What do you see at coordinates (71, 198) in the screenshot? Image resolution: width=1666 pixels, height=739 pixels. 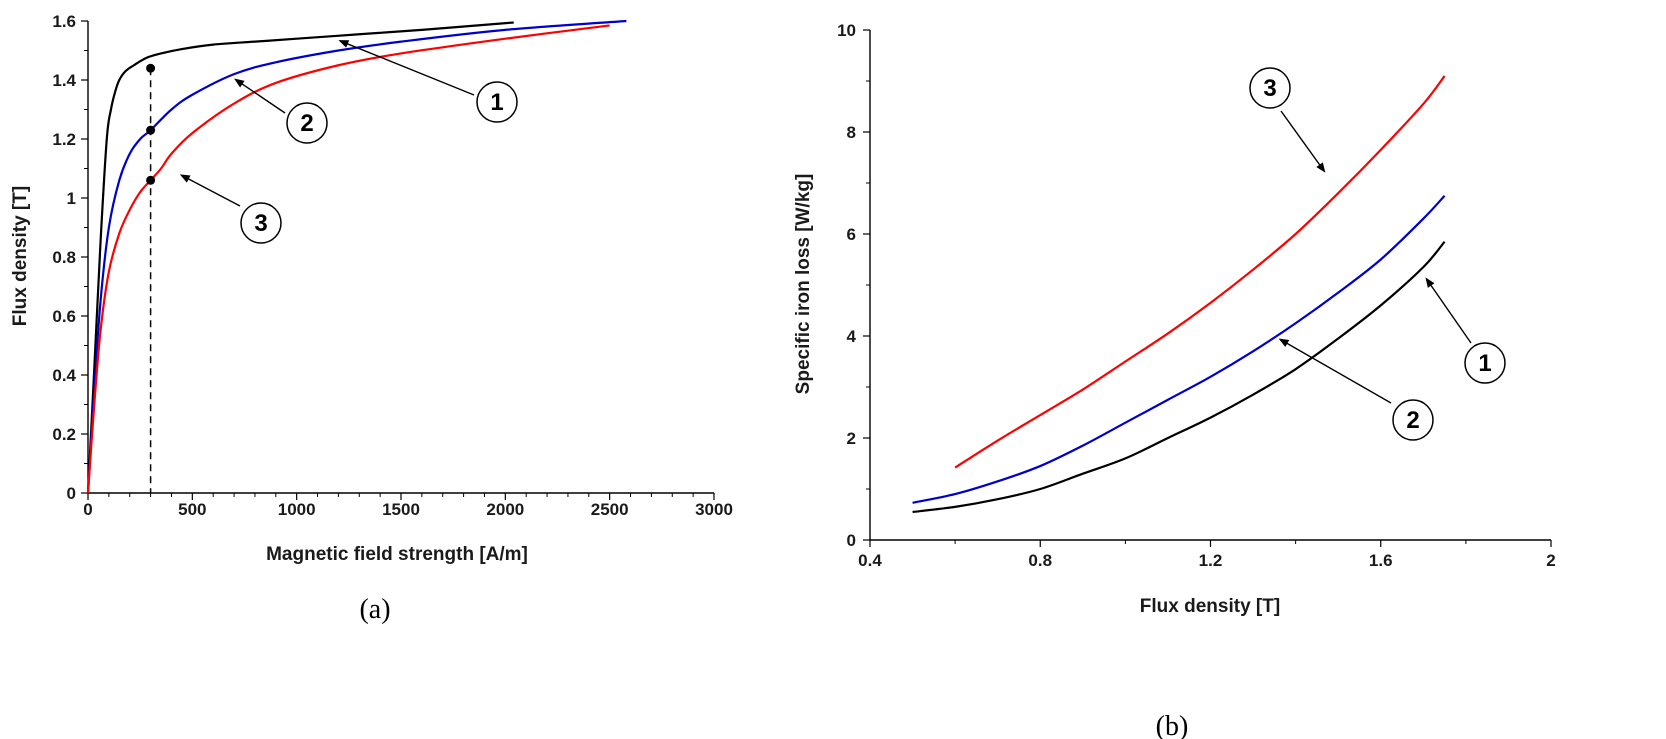 I see `chart-a-y-tick-label: 1` at bounding box center [71, 198].